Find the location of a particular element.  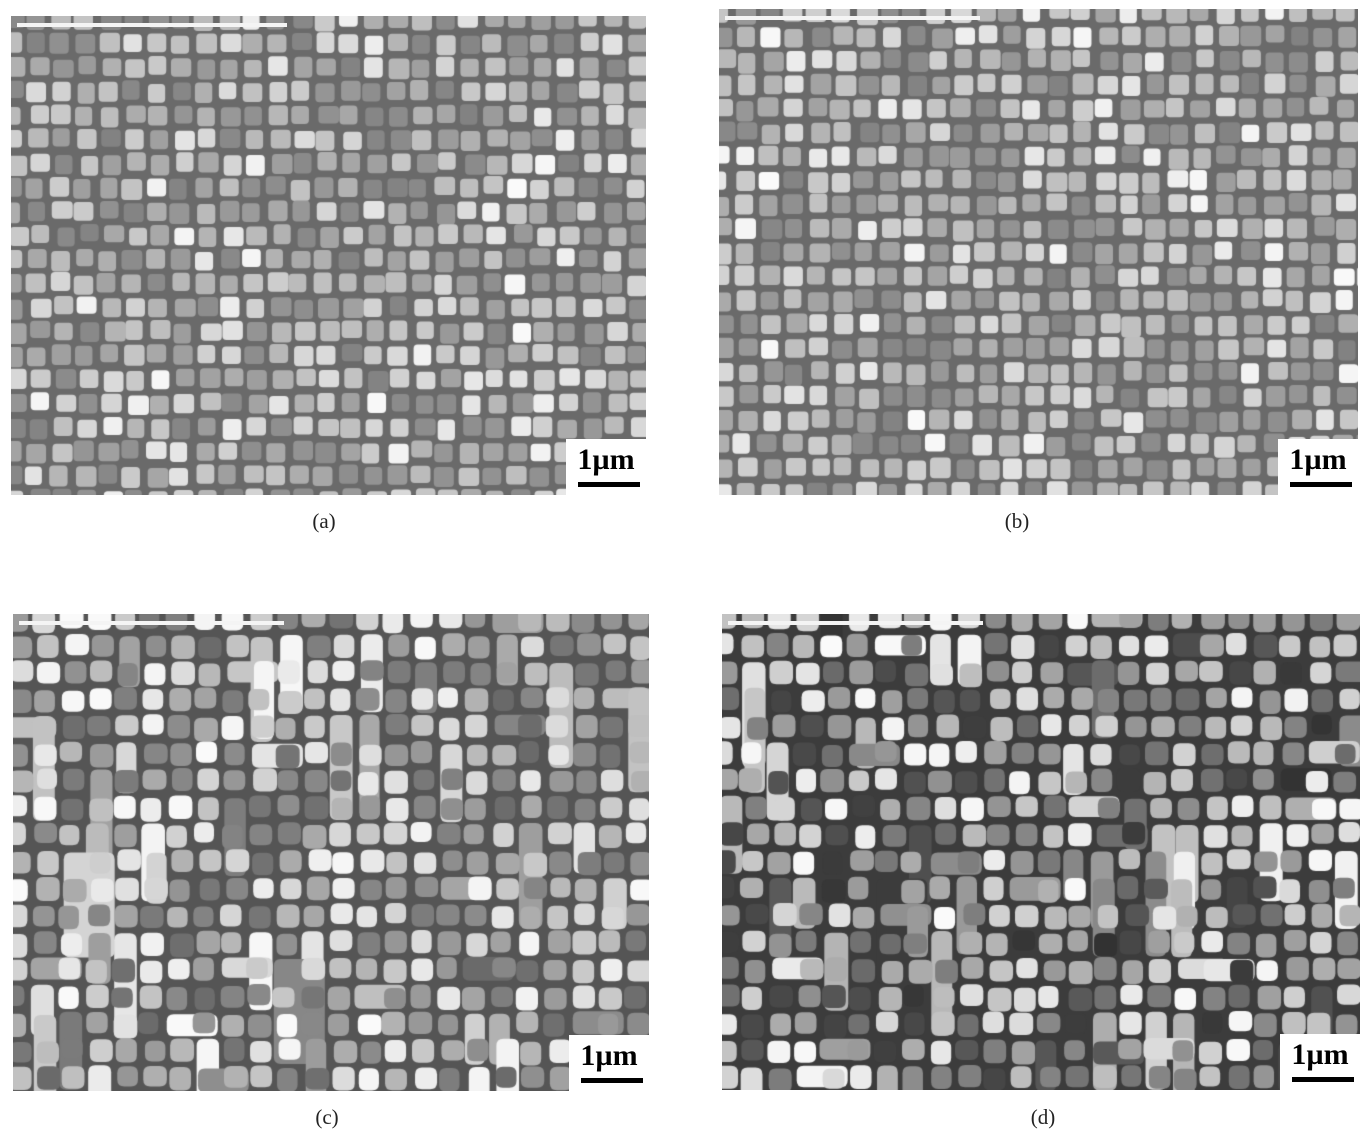

caption-d: (d) is located at coordinates (1043, 1117).